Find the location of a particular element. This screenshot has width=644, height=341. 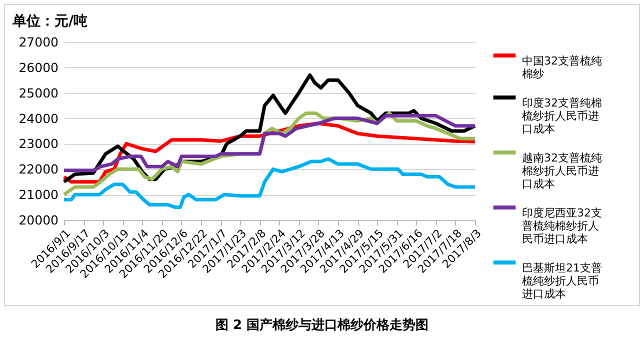

y-tick-label: 20000 is located at coordinates (38, 220).